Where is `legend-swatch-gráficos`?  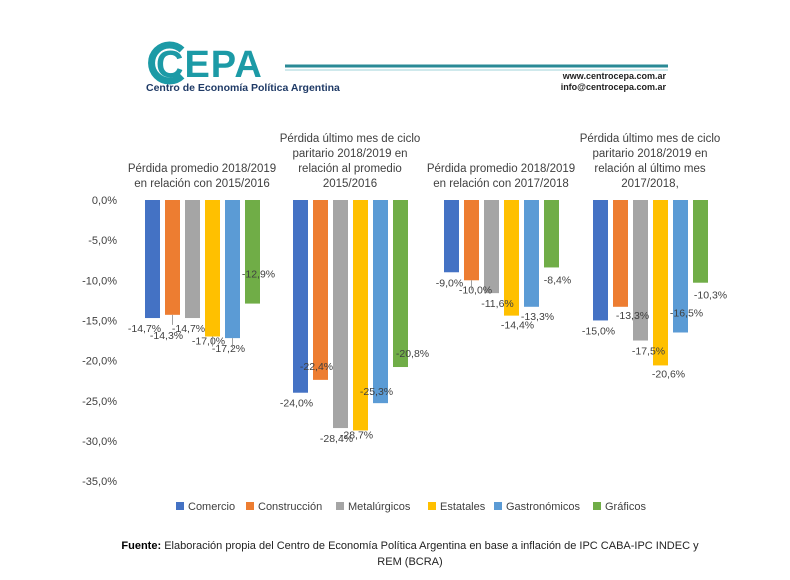 legend-swatch-gráficos is located at coordinates (597, 506).